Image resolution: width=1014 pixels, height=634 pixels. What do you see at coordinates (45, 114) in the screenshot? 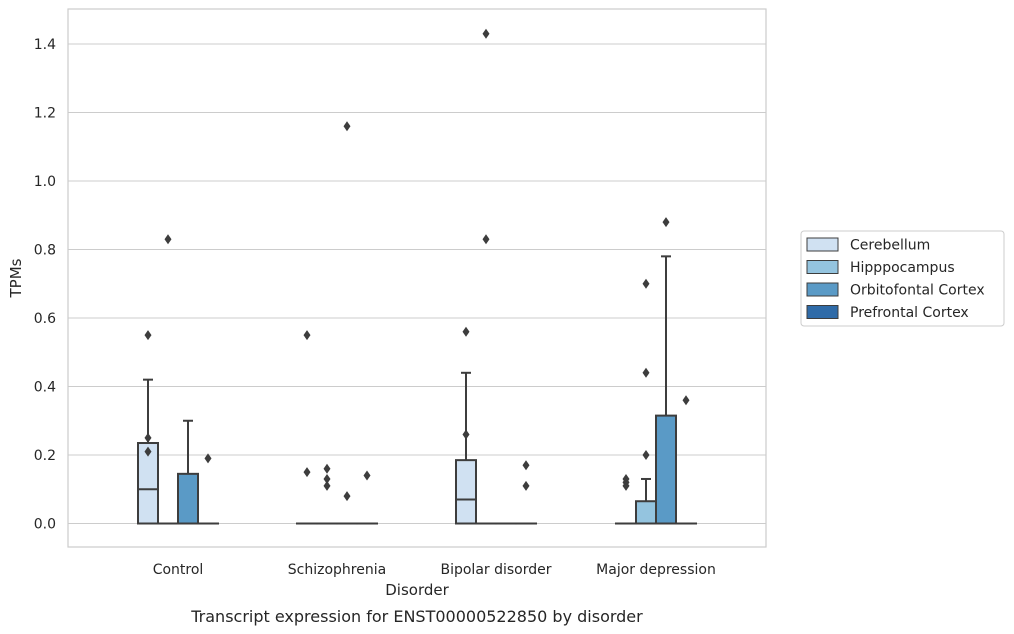
I see `y-tick-label: 1.2` at bounding box center [45, 114].